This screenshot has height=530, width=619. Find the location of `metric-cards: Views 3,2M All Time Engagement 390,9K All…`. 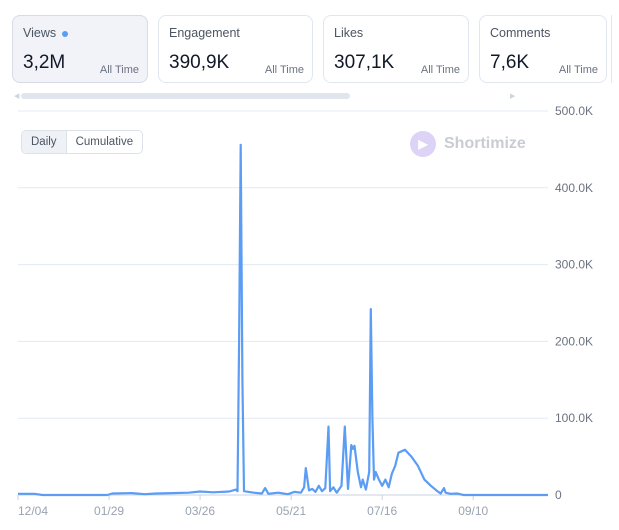

metric-cards: Views 3,2M All Time Engagement 390,9K All… is located at coordinates (309, 49).